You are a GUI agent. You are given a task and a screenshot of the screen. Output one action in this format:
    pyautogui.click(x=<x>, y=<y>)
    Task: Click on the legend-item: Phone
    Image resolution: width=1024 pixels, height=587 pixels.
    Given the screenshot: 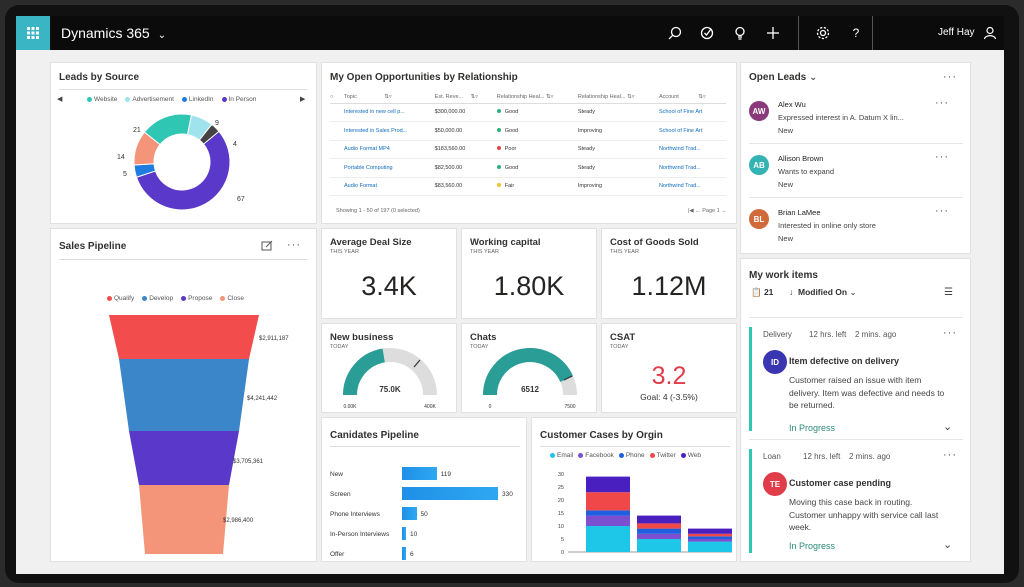 What is the action you would take?
    pyautogui.click(x=631, y=455)
    